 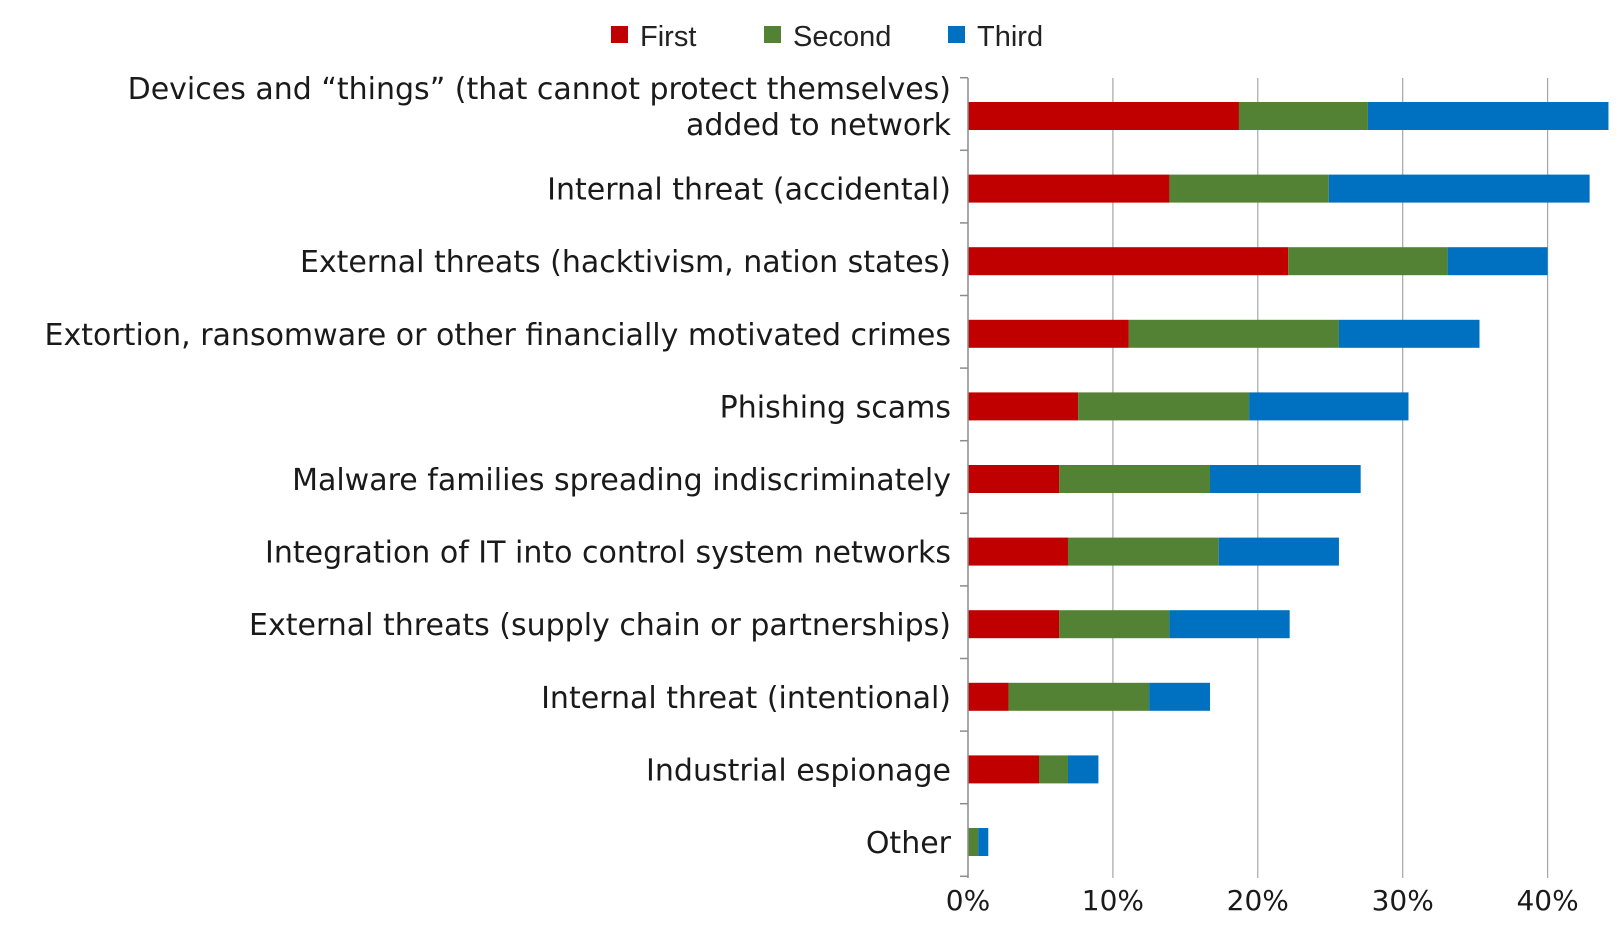 I want to click on category-label-1: Internal threat (accidental), so click(x=749, y=190).